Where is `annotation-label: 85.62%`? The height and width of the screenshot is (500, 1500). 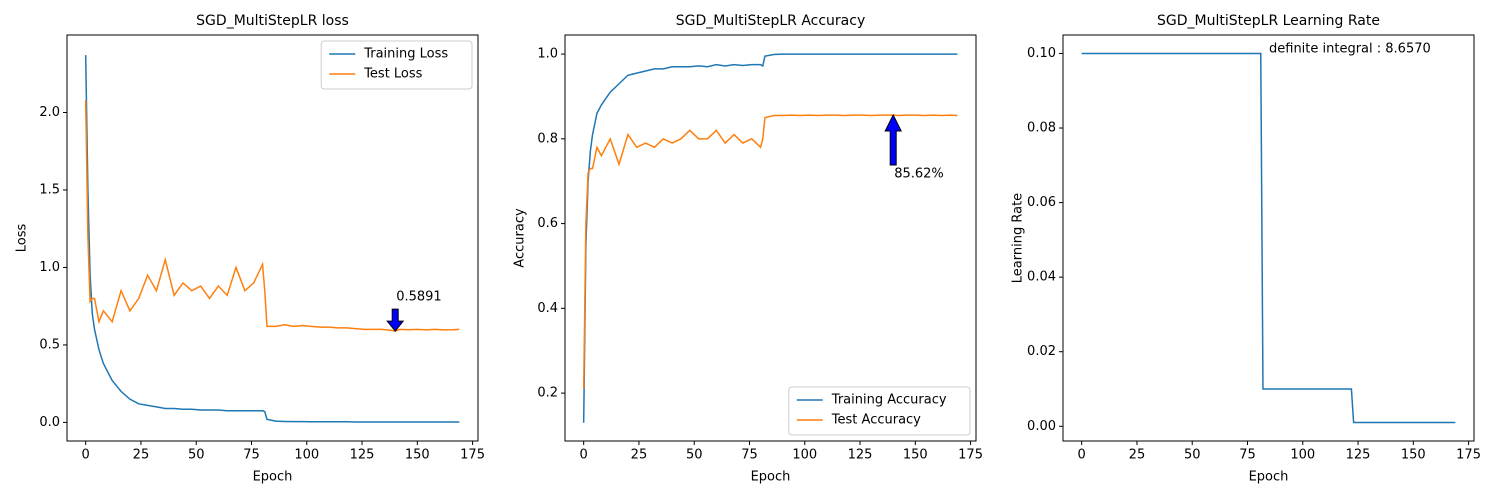 annotation-label: 85.62% is located at coordinates (919, 174).